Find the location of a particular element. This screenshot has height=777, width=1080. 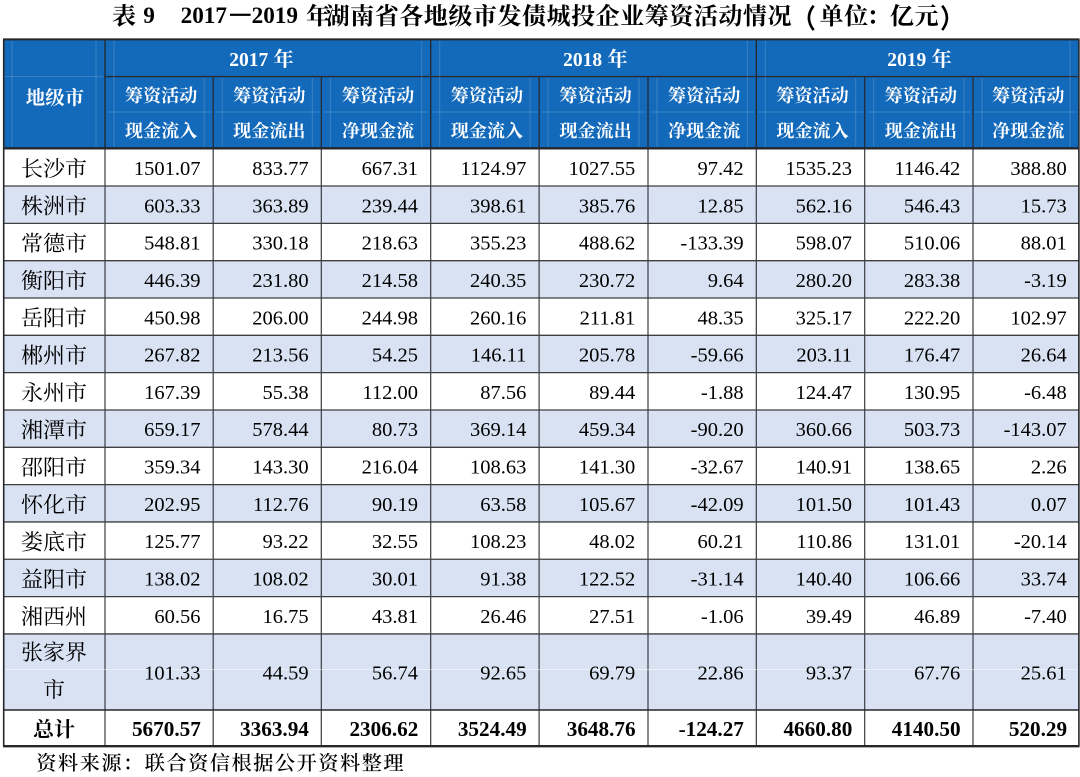

svg-text: 203.11 is located at coordinates (824, 356).